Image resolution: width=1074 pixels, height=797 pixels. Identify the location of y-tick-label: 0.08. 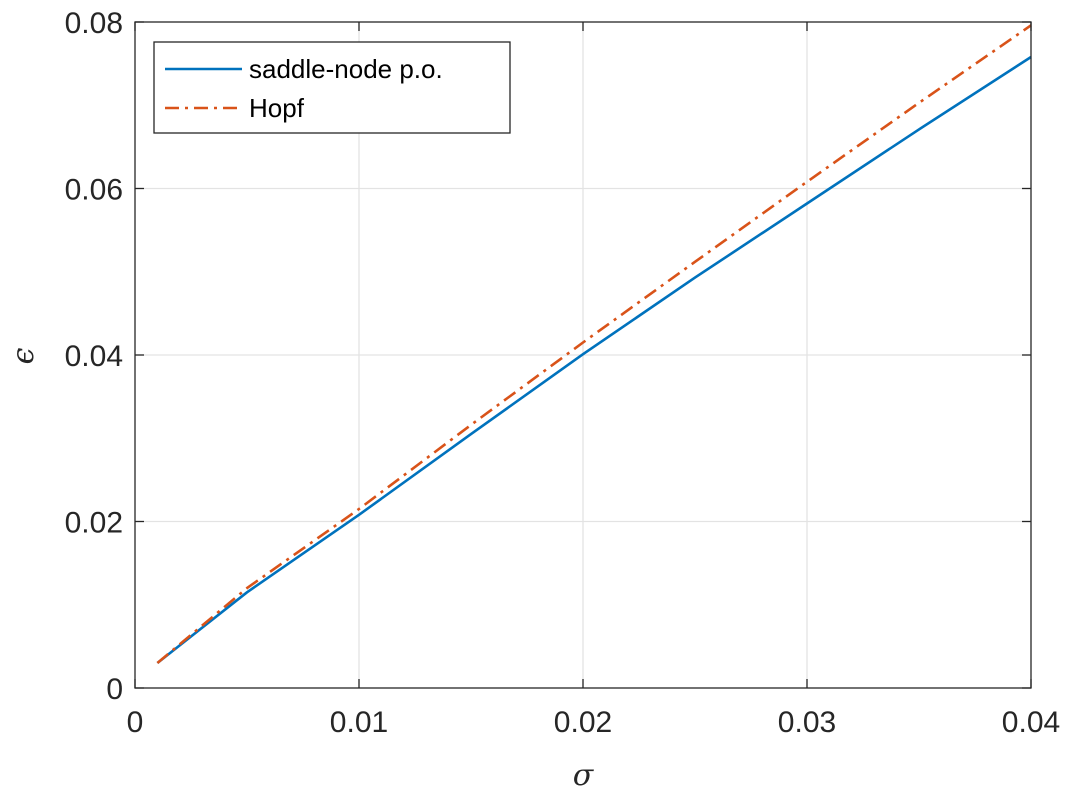
(94, 23).